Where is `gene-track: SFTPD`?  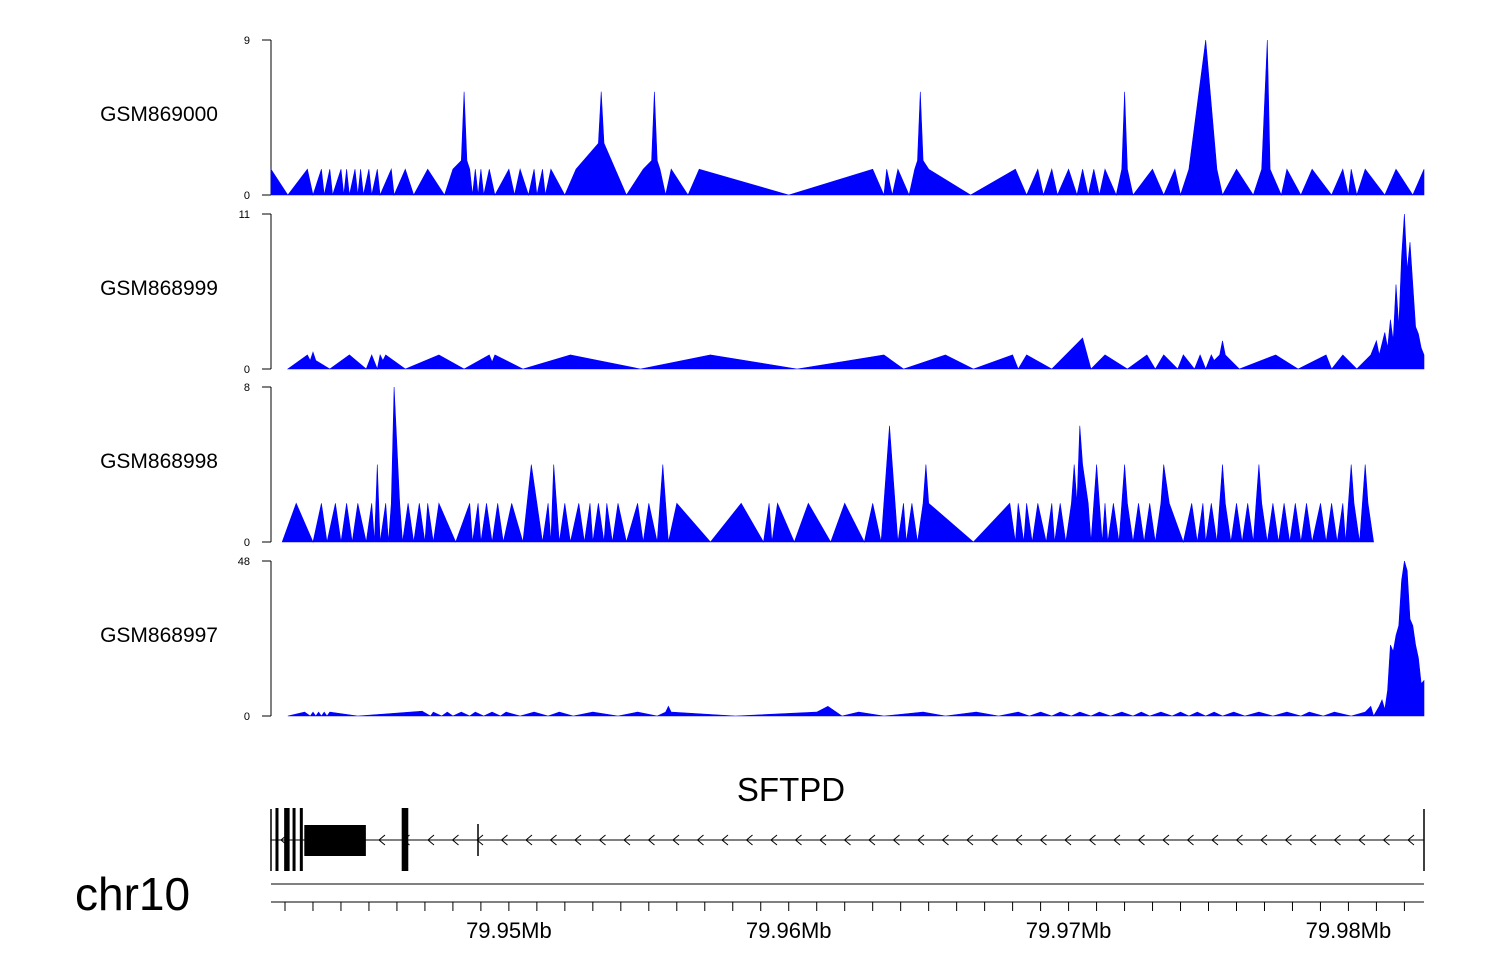
gene-track: SFTPD is located at coordinates (847, 821).